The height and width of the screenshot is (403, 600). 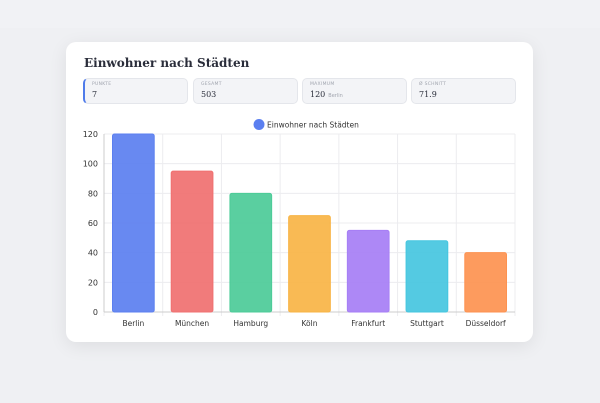 I want to click on stat-points: PUNKTE 7, so click(x=135, y=91).